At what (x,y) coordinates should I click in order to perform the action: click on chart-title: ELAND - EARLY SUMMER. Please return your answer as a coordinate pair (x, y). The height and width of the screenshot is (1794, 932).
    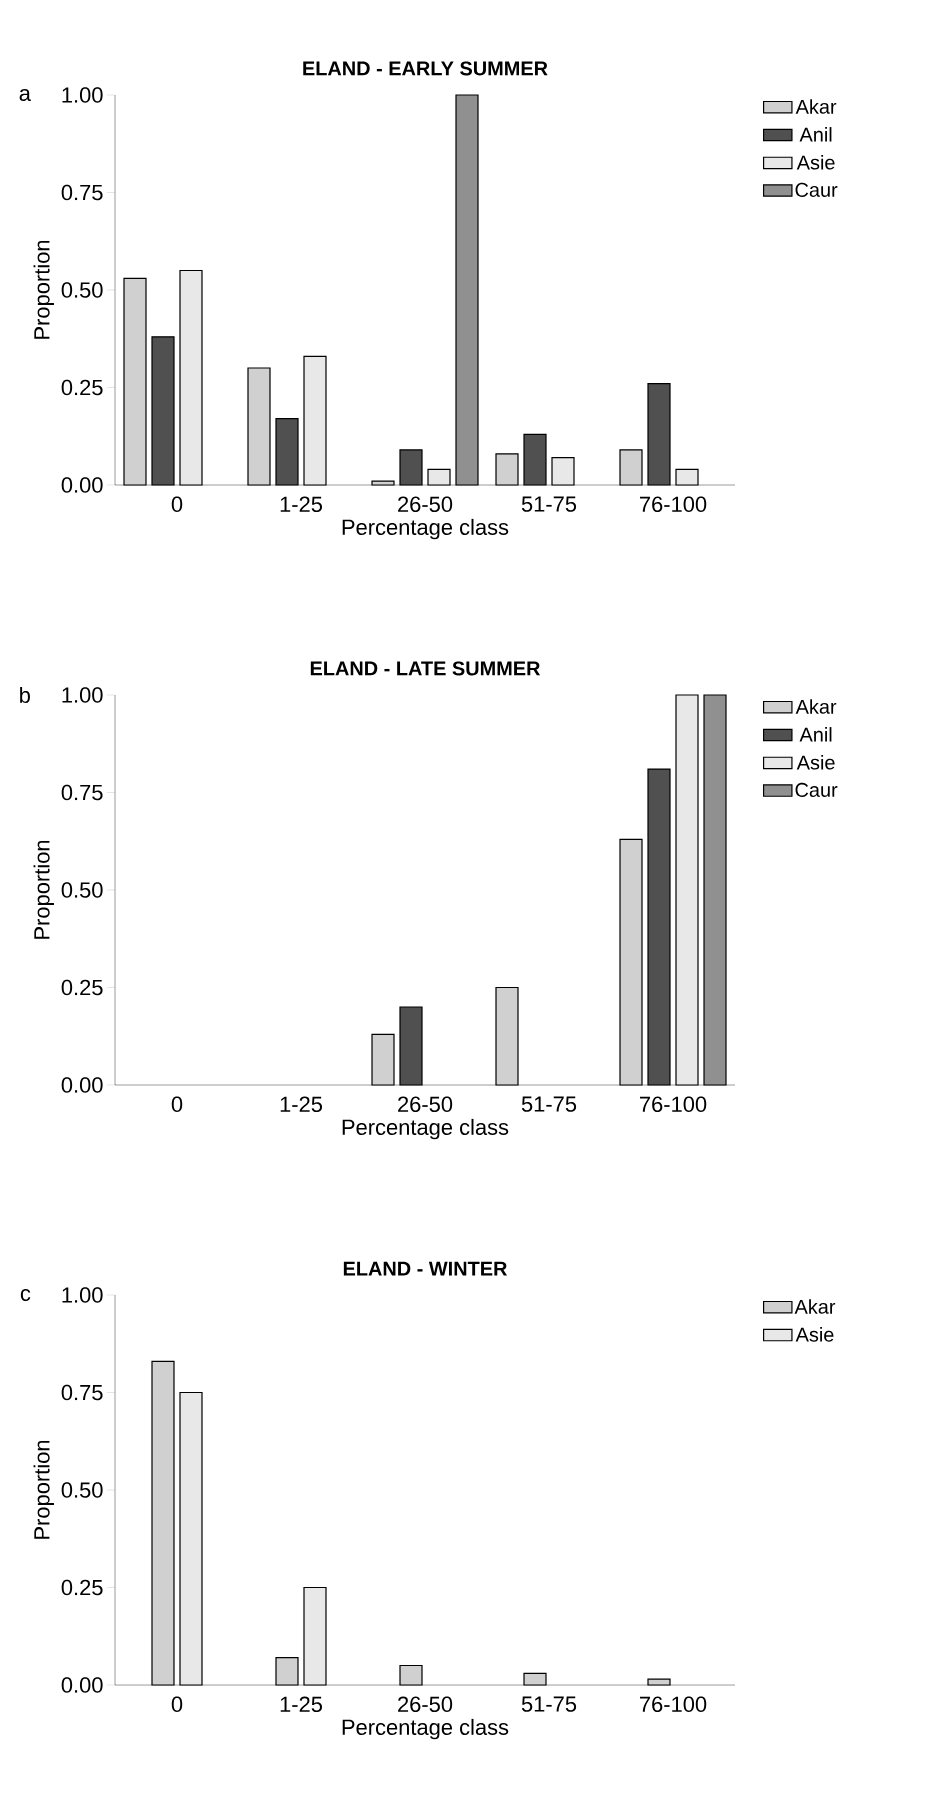
    Looking at the image, I should click on (425, 68).